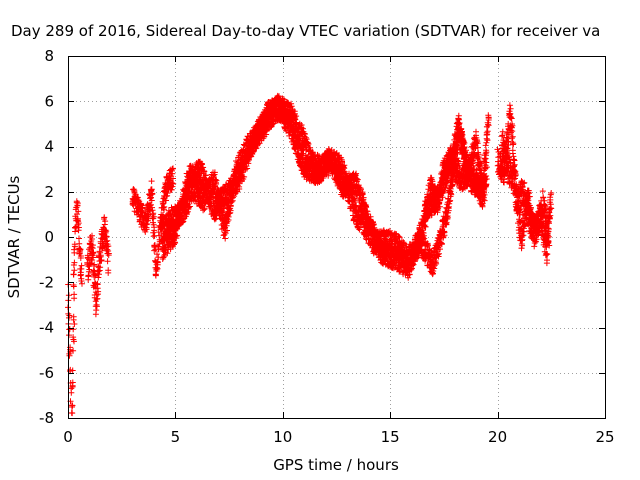 The width and height of the screenshot is (640, 480). I want to click on x-tick-label: 0, so click(68, 437).